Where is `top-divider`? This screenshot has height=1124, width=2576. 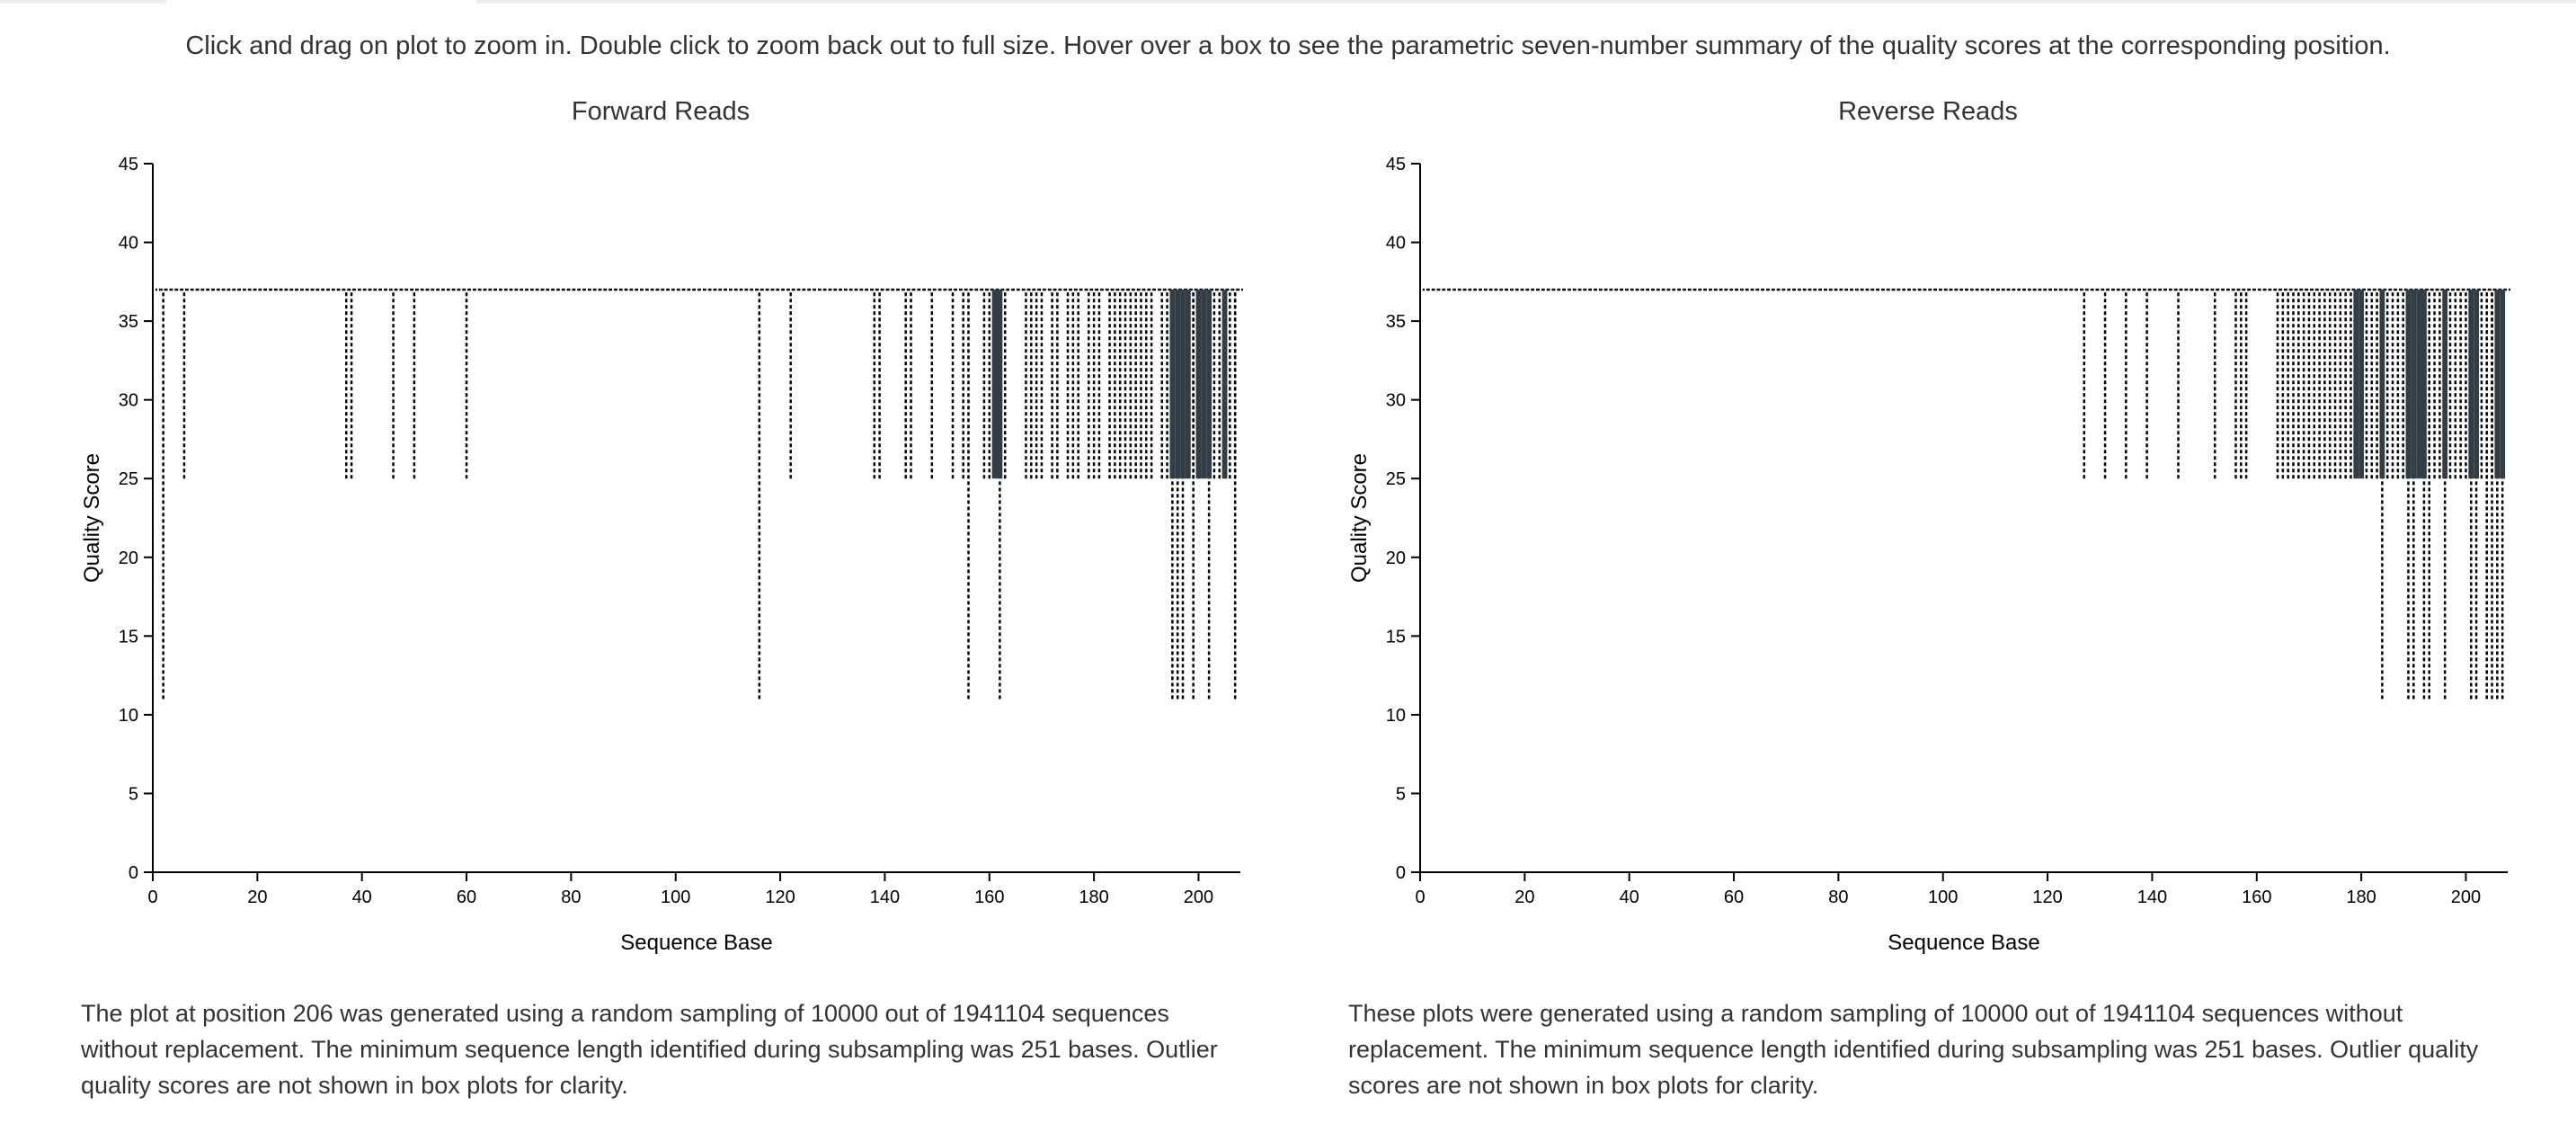 top-divider is located at coordinates (1288, 2).